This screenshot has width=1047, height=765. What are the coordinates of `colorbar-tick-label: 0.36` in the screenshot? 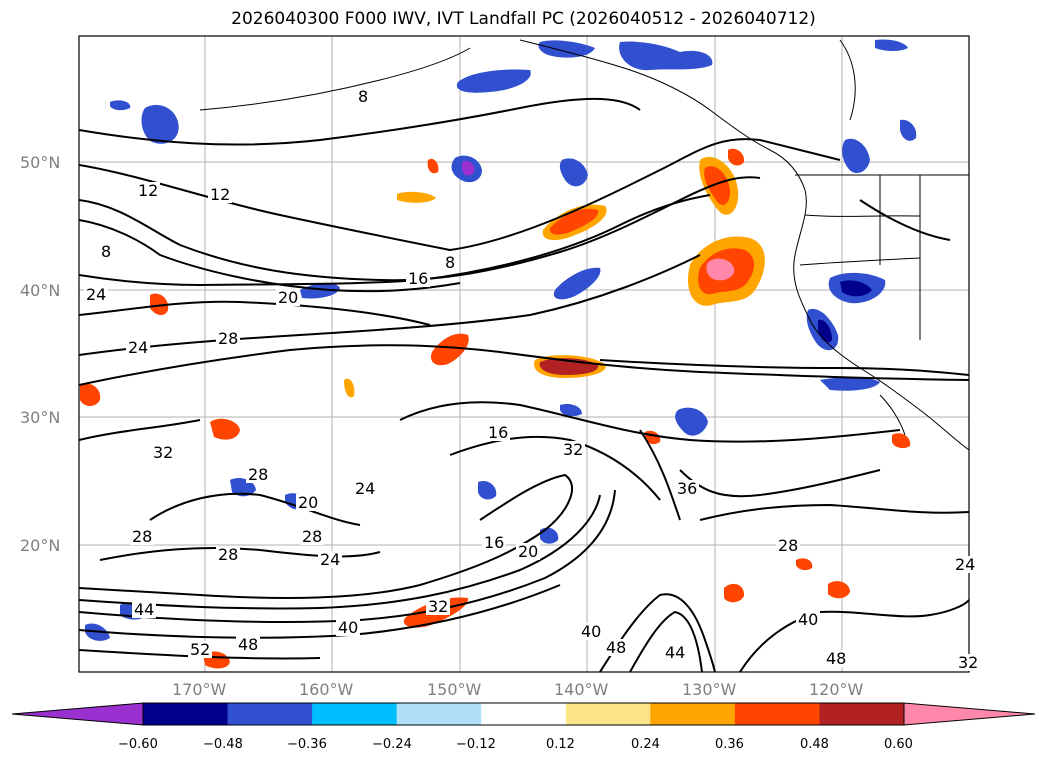 It's located at (729, 744).